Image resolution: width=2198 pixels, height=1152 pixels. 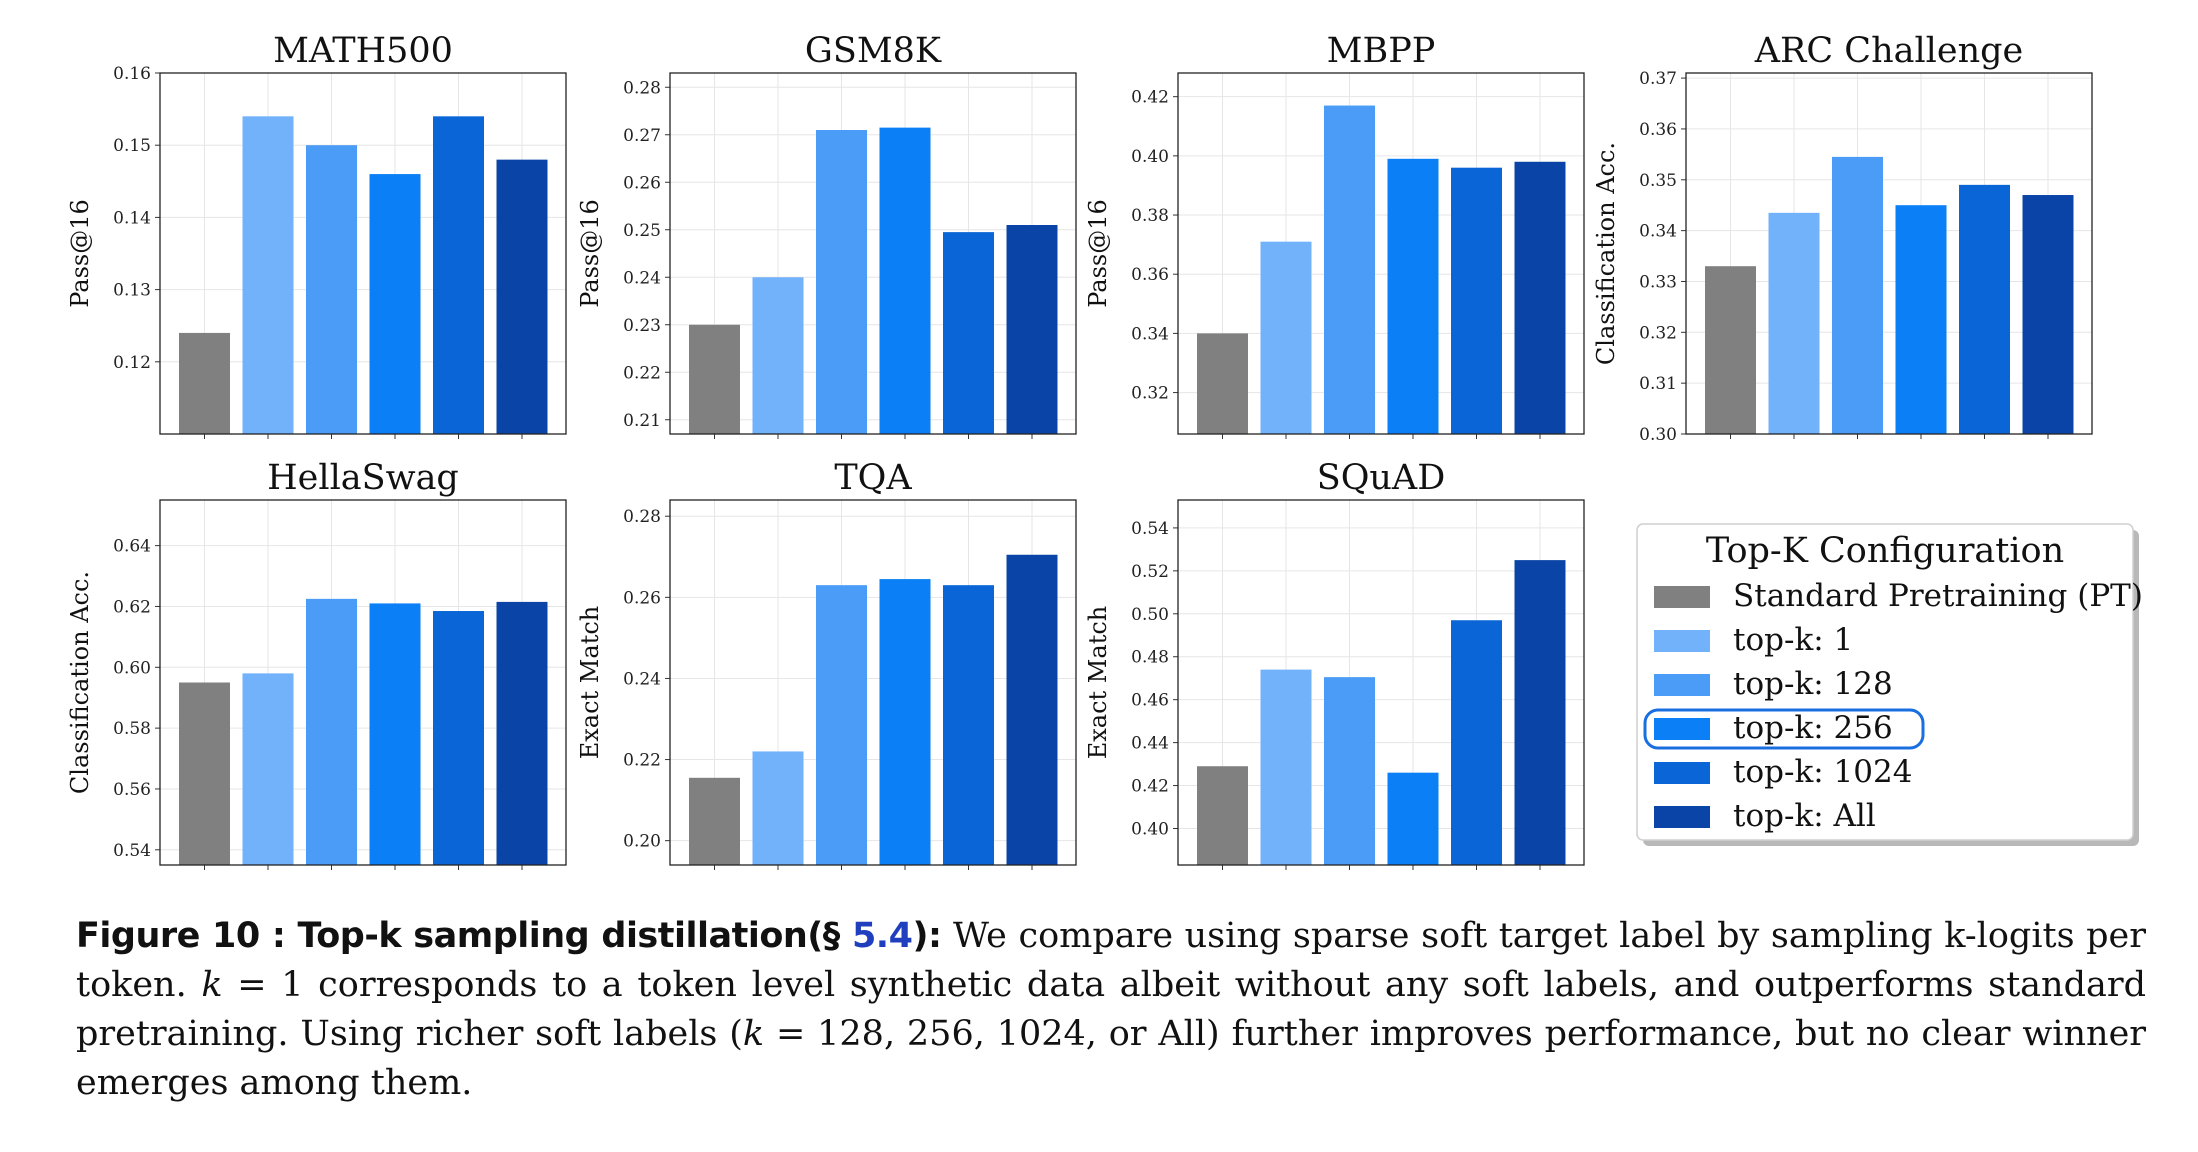 What do you see at coordinates (1150, 394) in the screenshot?
I see `y-tick-label: 0.32` at bounding box center [1150, 394].